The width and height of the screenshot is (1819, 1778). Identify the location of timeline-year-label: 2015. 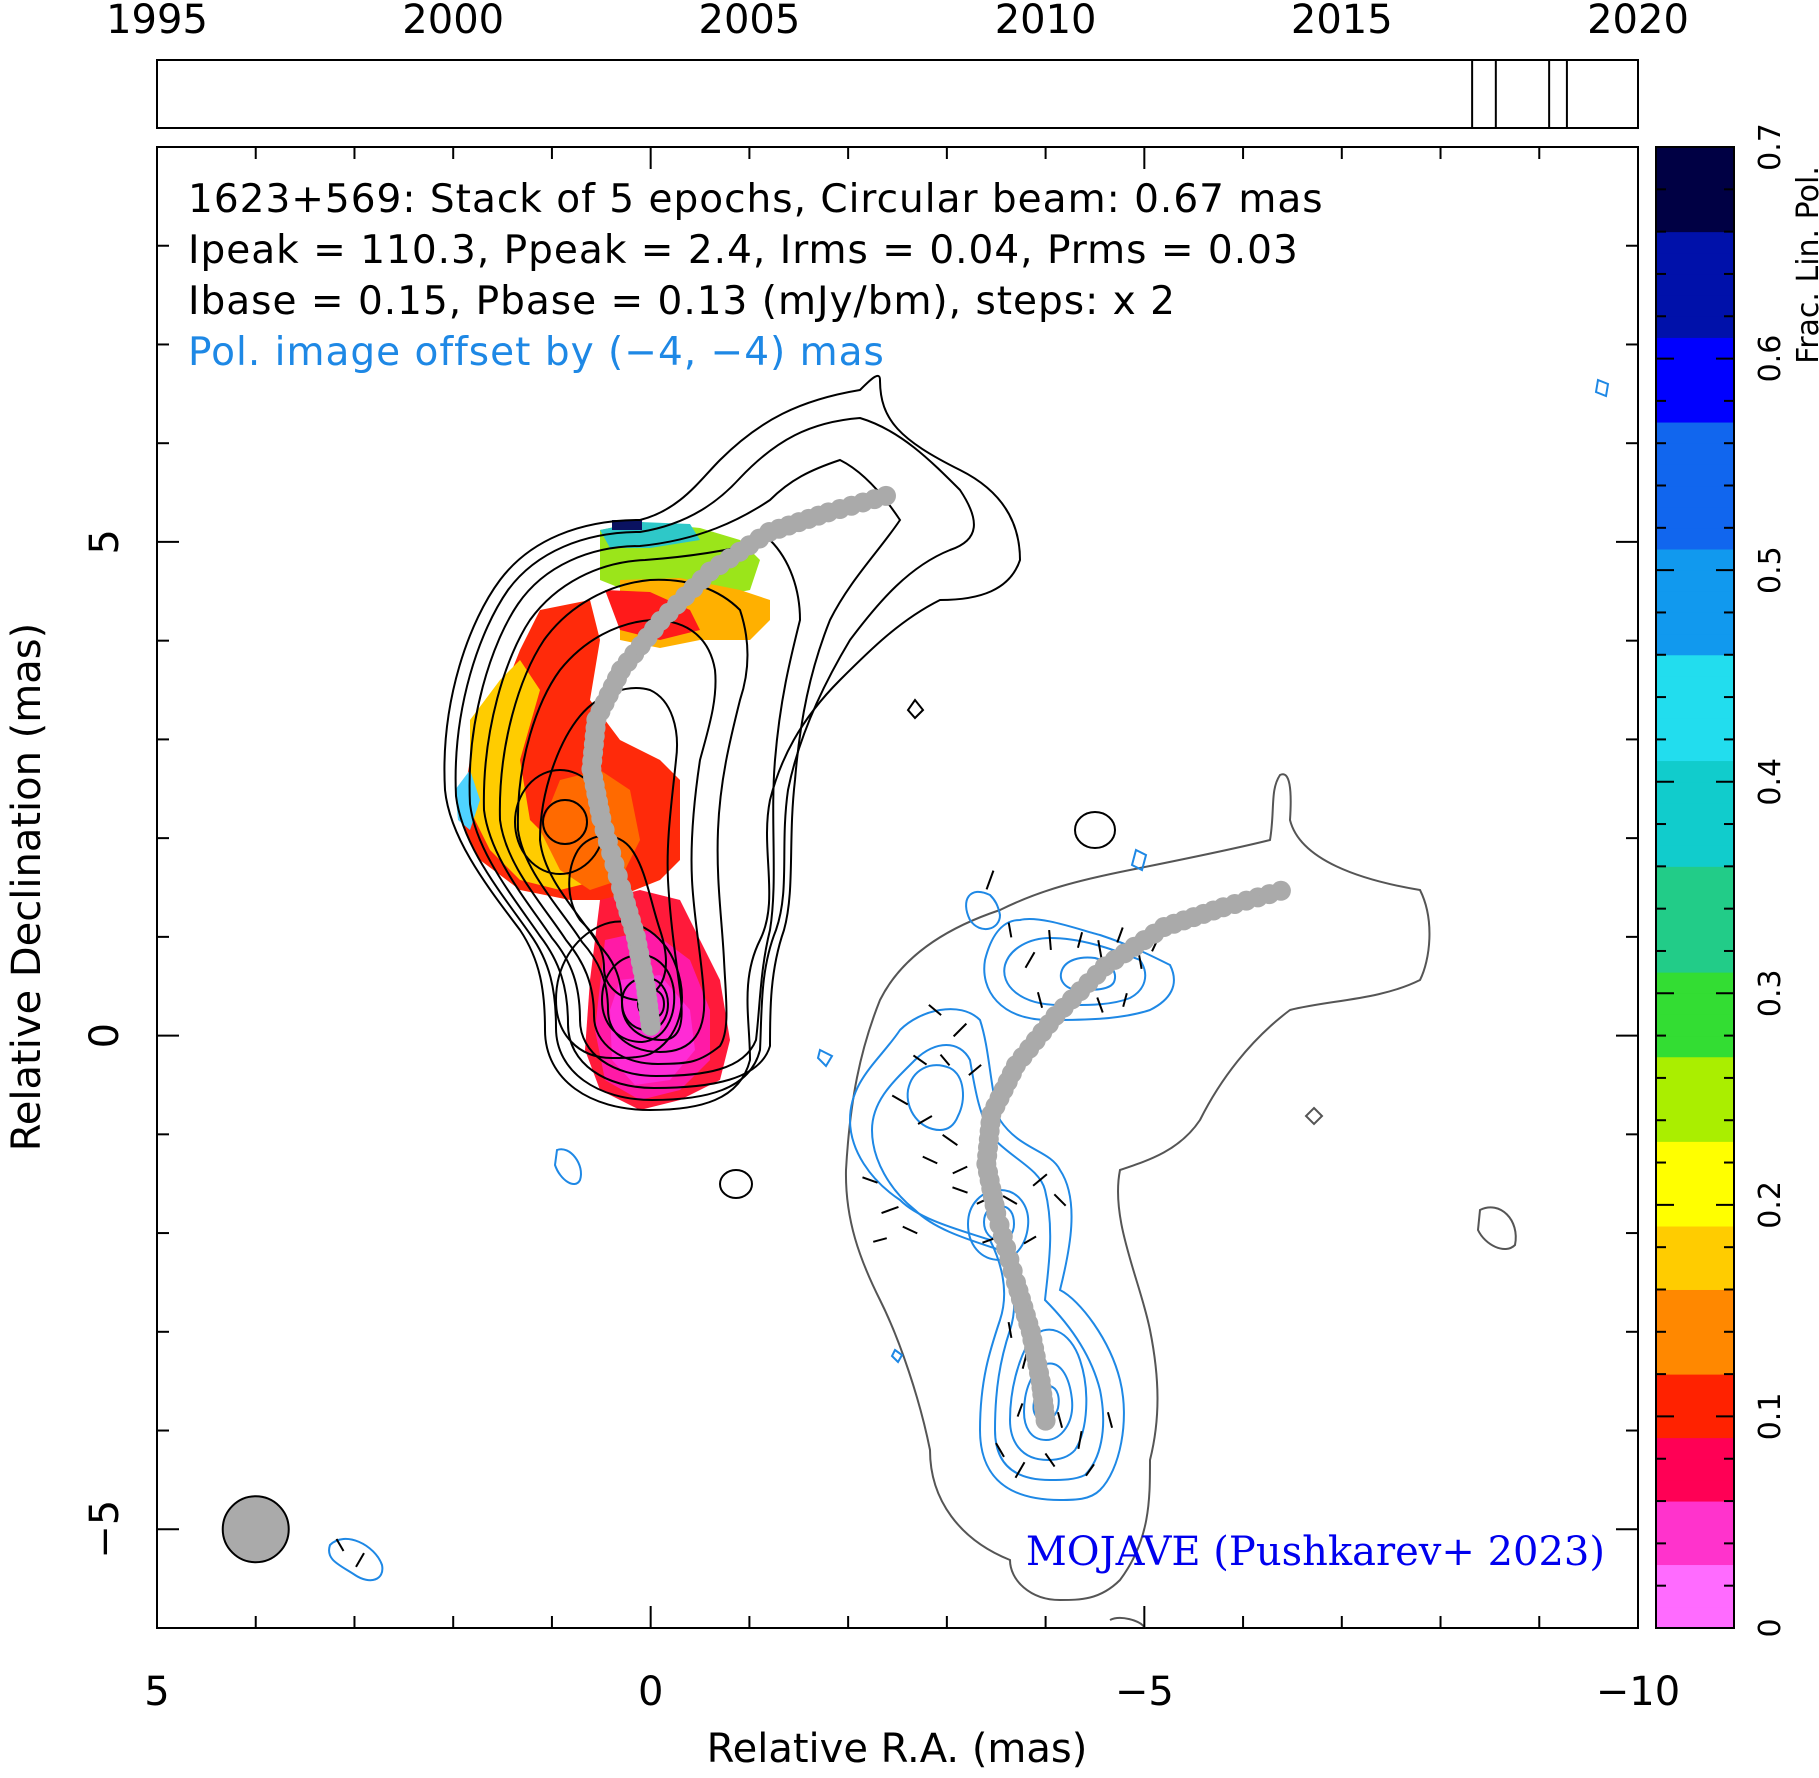
(1342, 21).